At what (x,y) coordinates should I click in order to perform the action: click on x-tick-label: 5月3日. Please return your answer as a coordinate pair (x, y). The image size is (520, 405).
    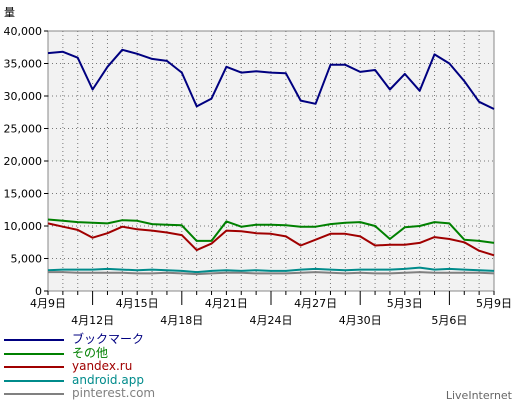
    Looking at the image, I should click on (405, 303).